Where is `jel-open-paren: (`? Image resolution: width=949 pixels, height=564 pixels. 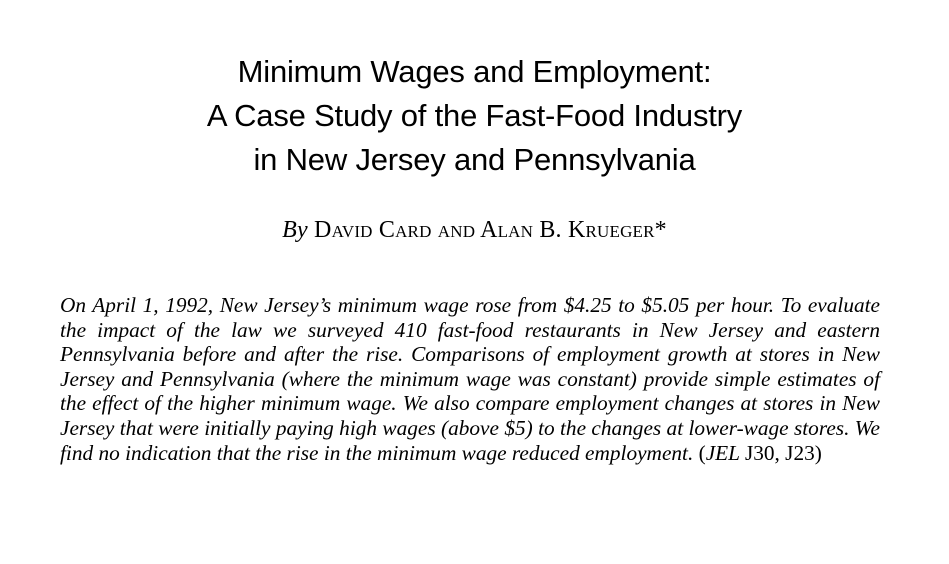
jel-open-paren: ( is located at coordinates (702, 452).